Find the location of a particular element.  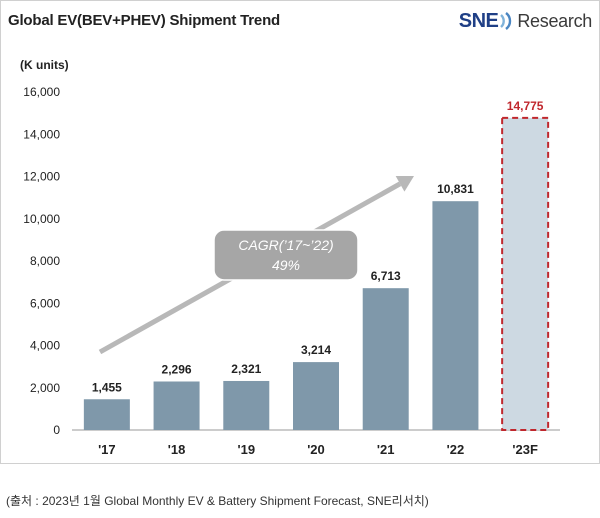

bar-value-label: 2,296 is located at coordinates (177, 369).